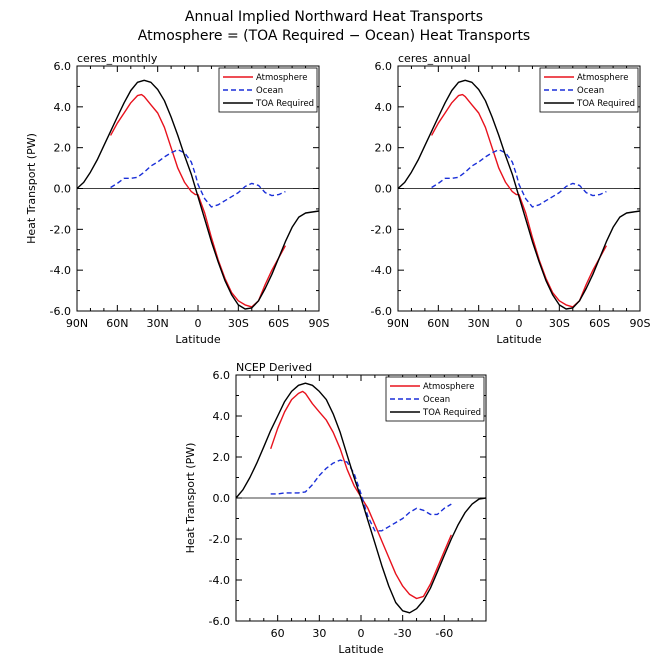 The image size is (668, 668). What do you see at coordinates (334, 17) in the screenshot?
I see `figure-title-line1: Annual Implied Northward Heat Transports` at bounding box center [334, 17].